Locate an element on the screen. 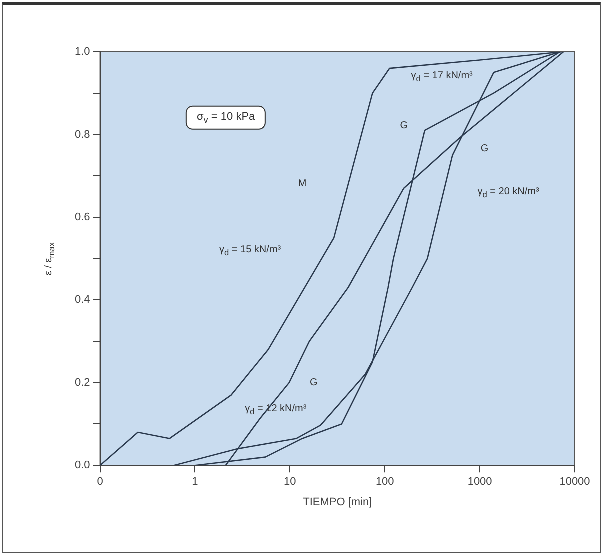  y-tick-label: 0.4 is located at coordinates (82, 300).